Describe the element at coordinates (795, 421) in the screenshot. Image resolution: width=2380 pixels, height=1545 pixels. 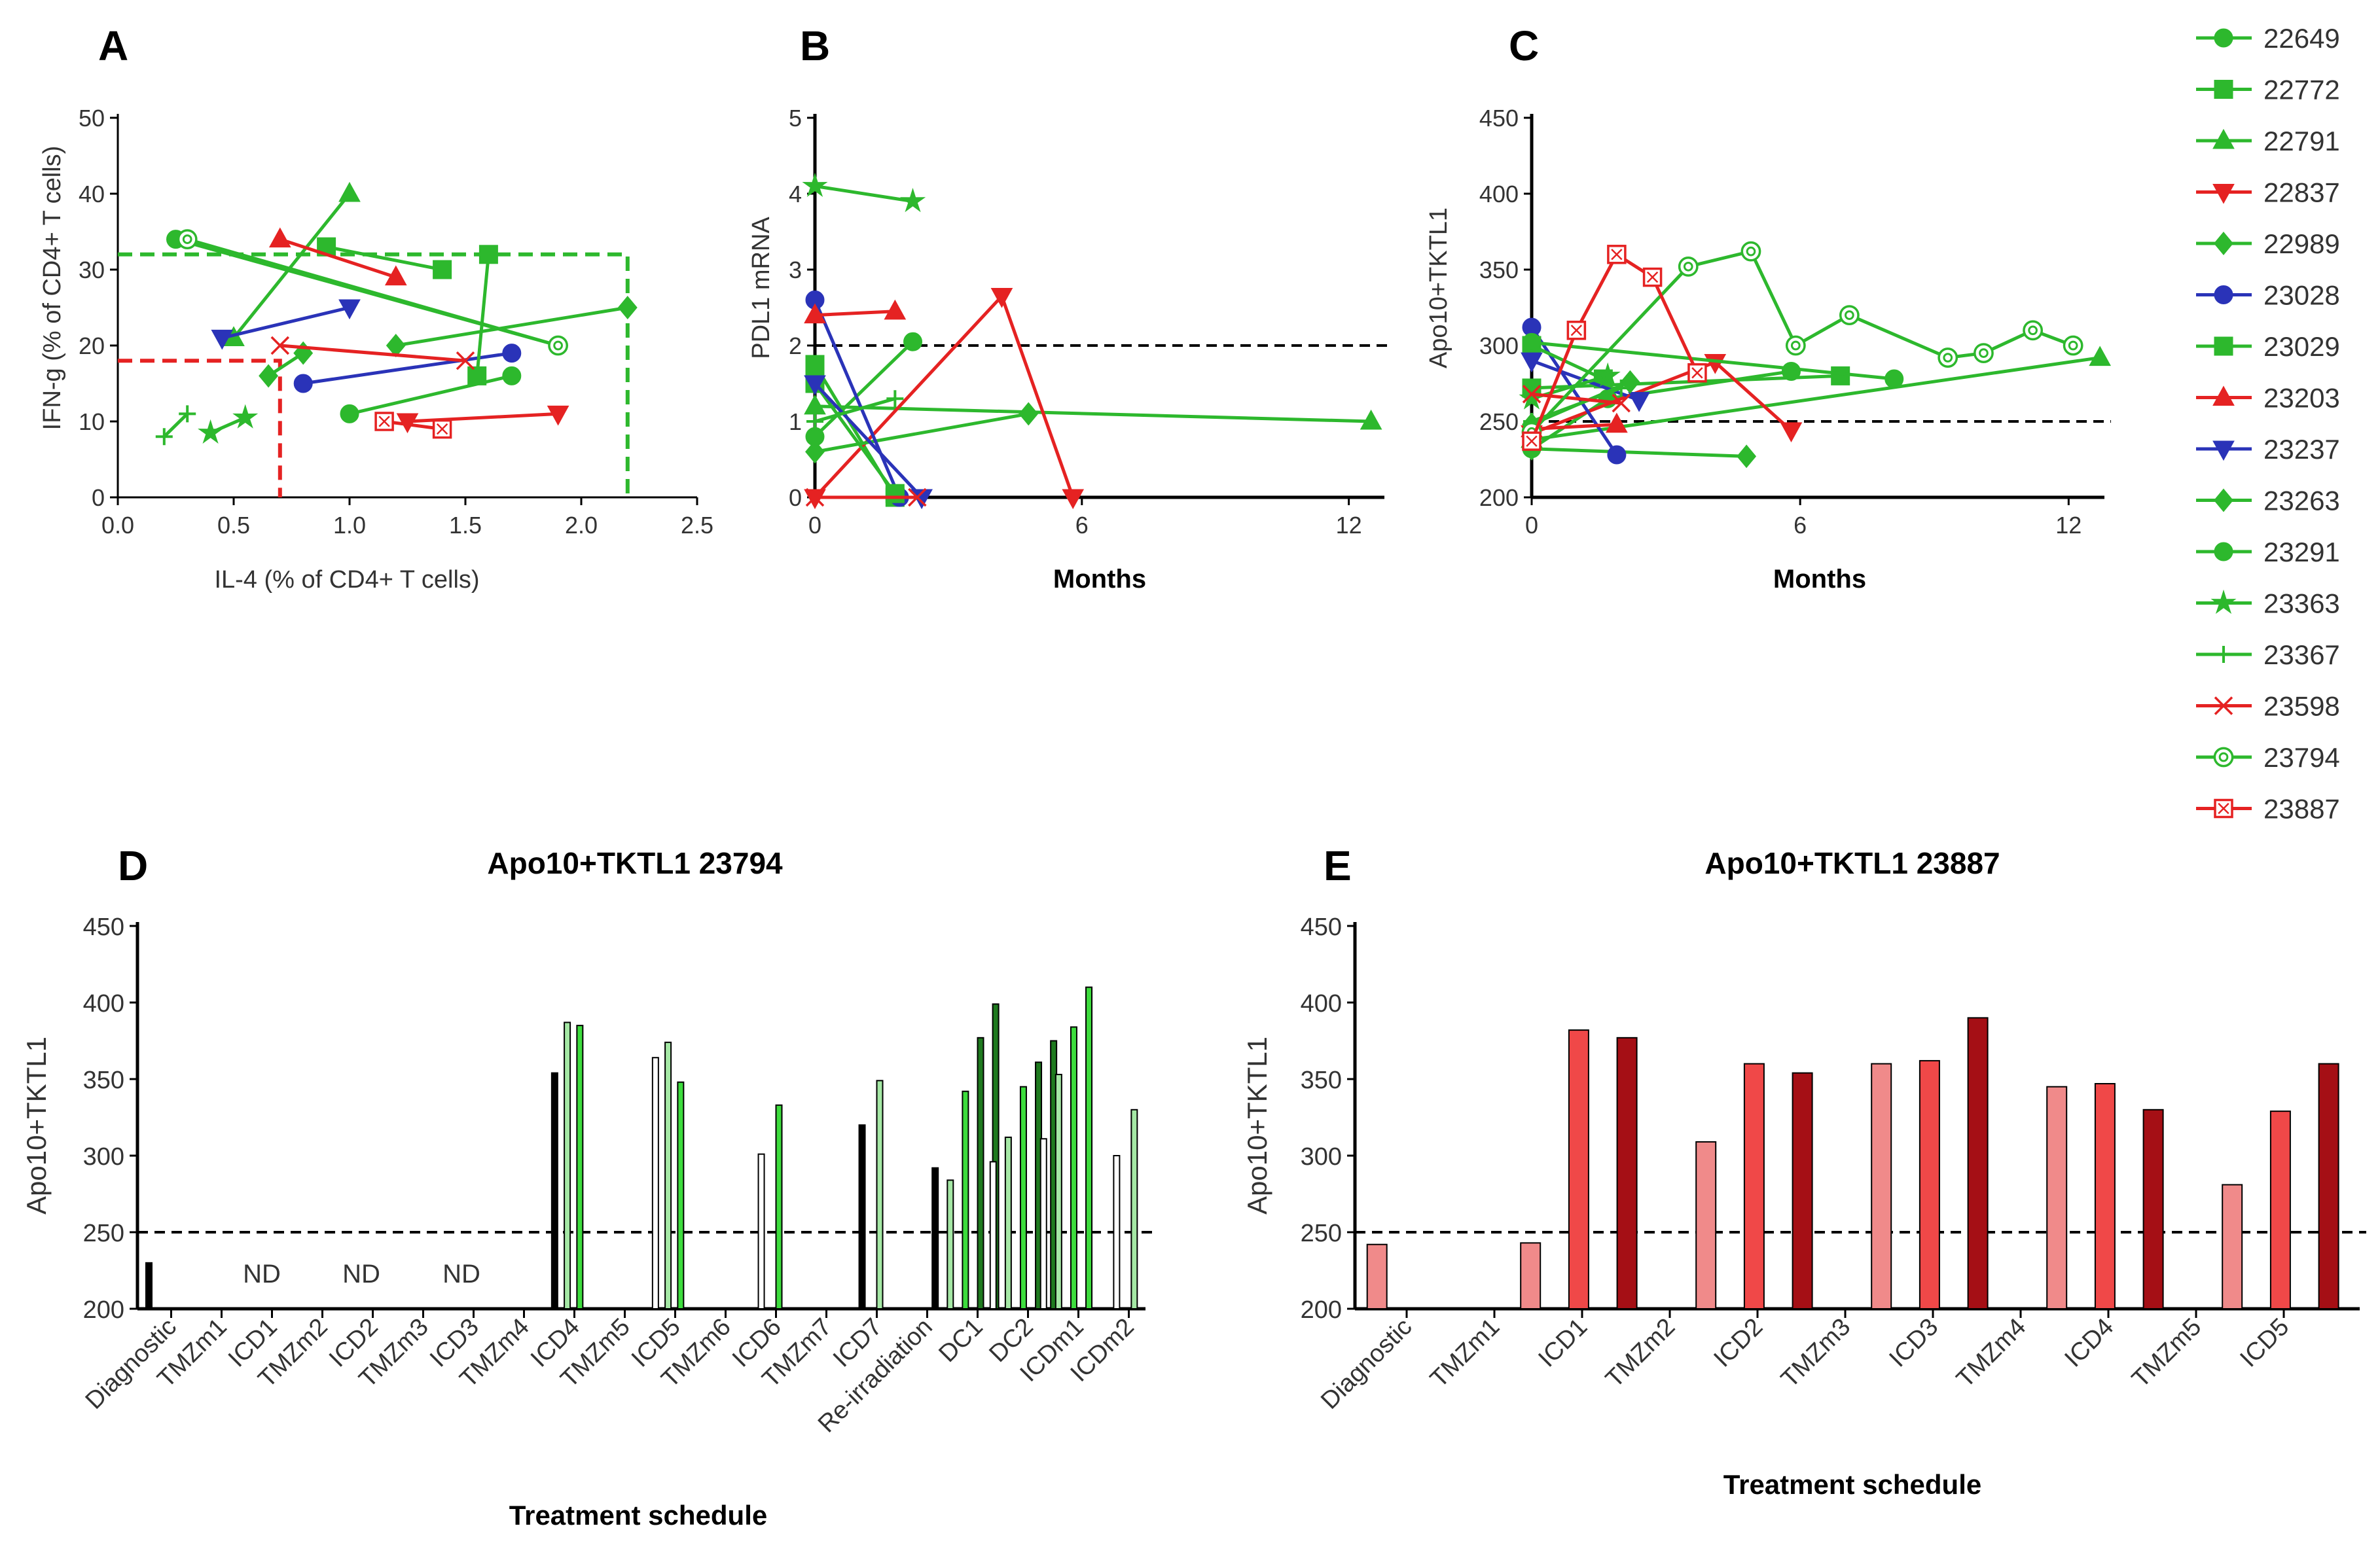
I see `y-tick-label: 1` at that location.